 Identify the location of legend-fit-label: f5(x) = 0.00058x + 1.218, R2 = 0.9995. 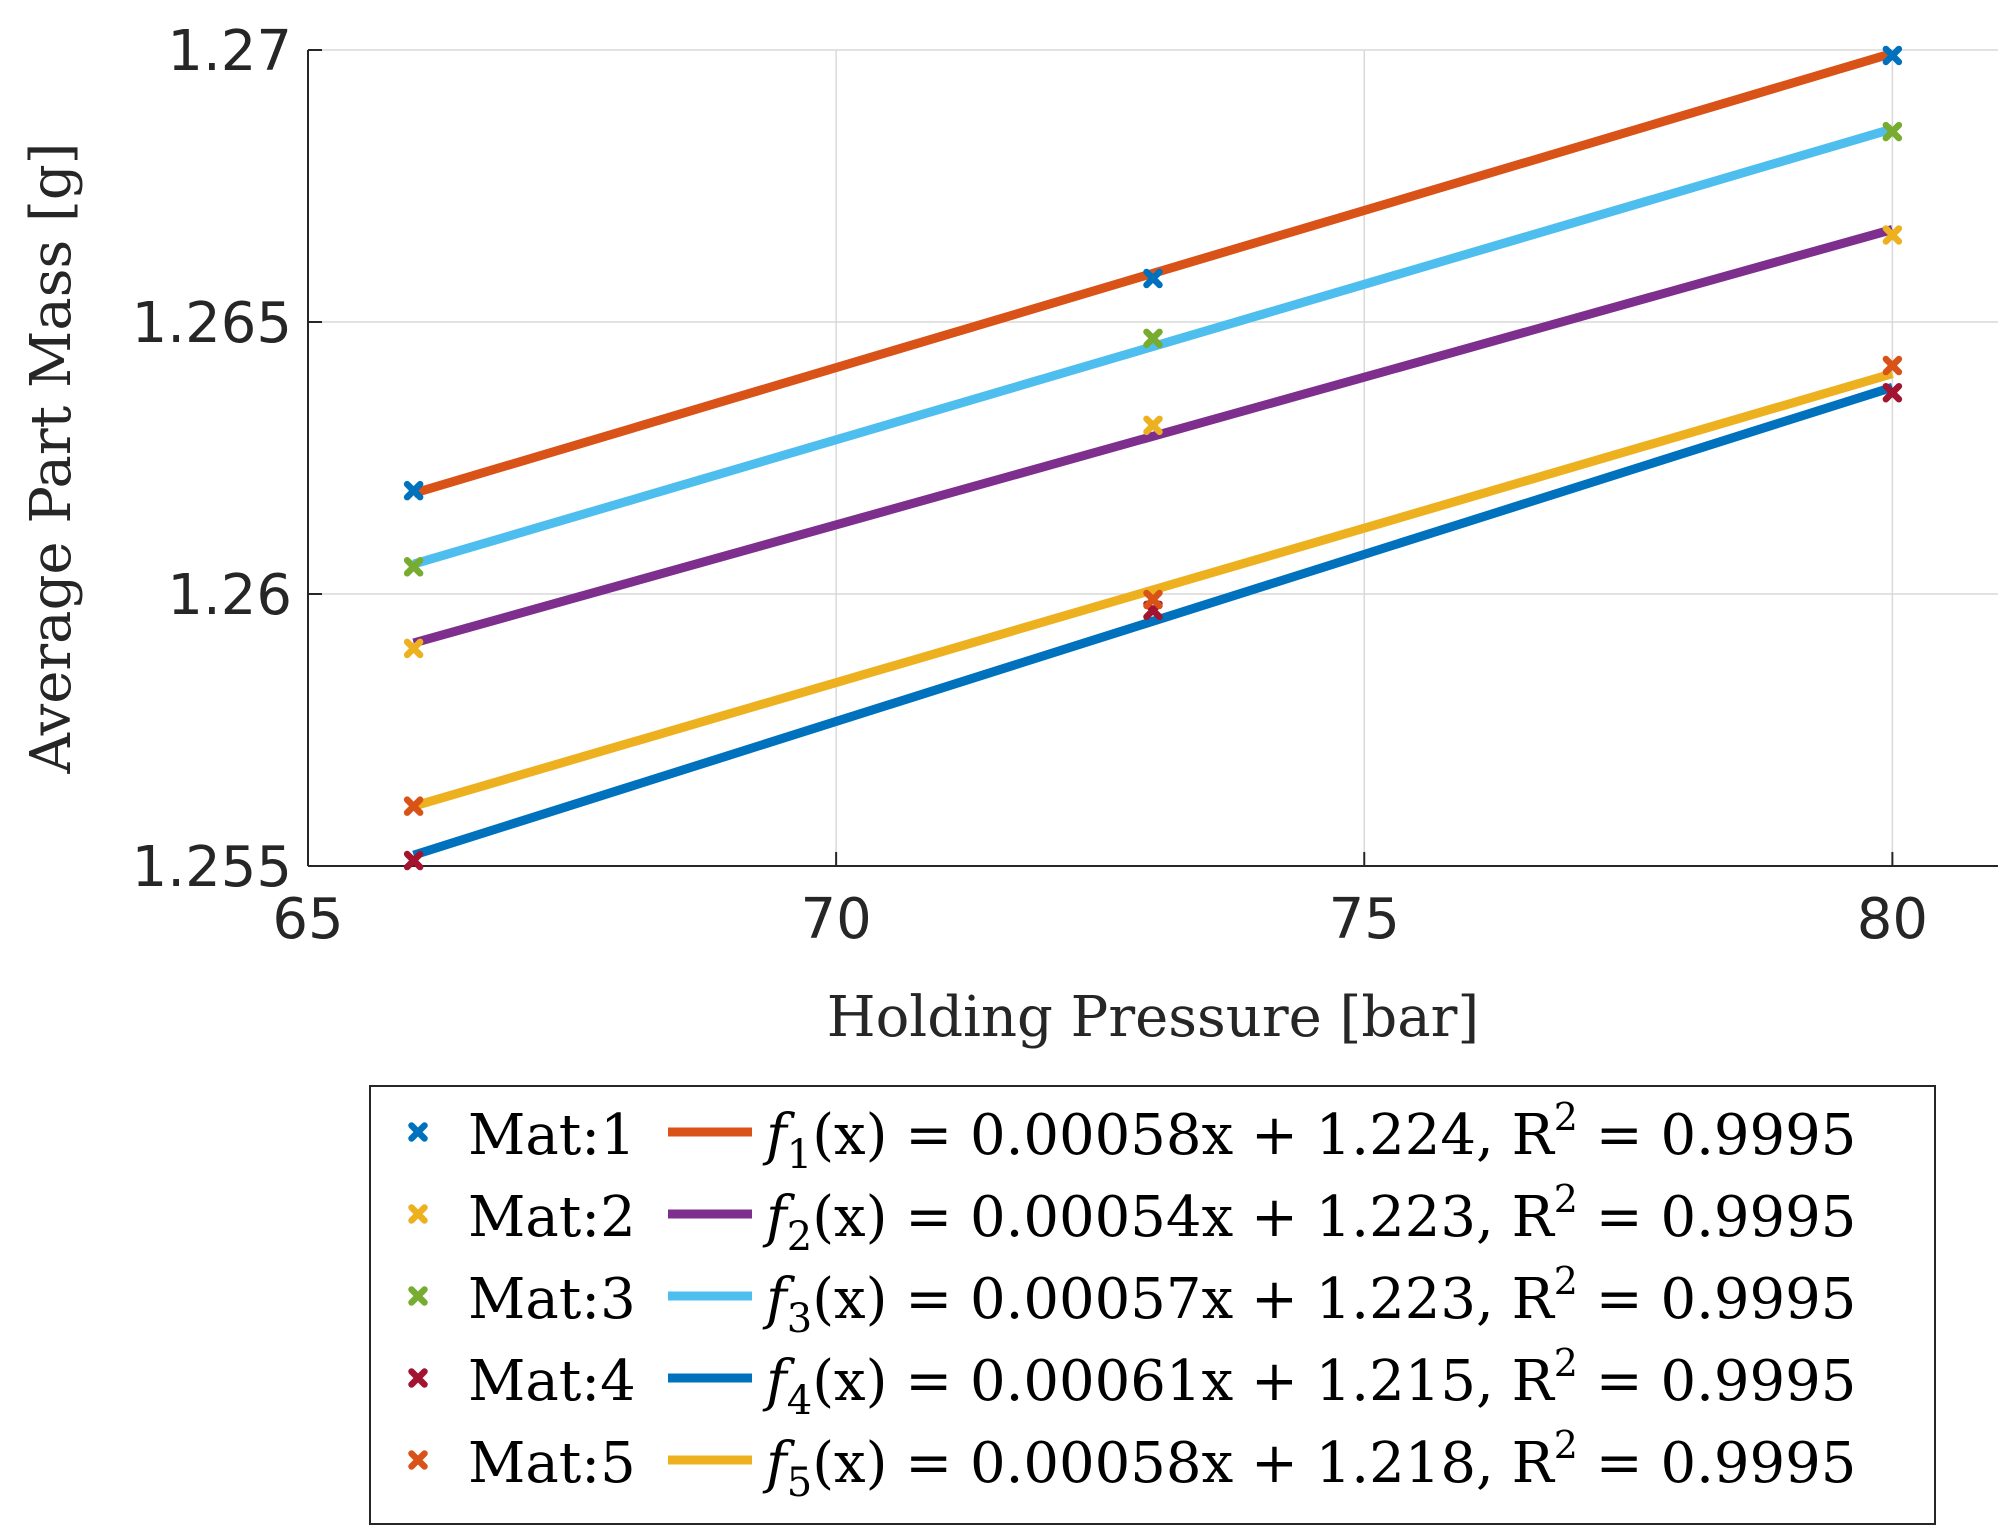
(1309, 1464).